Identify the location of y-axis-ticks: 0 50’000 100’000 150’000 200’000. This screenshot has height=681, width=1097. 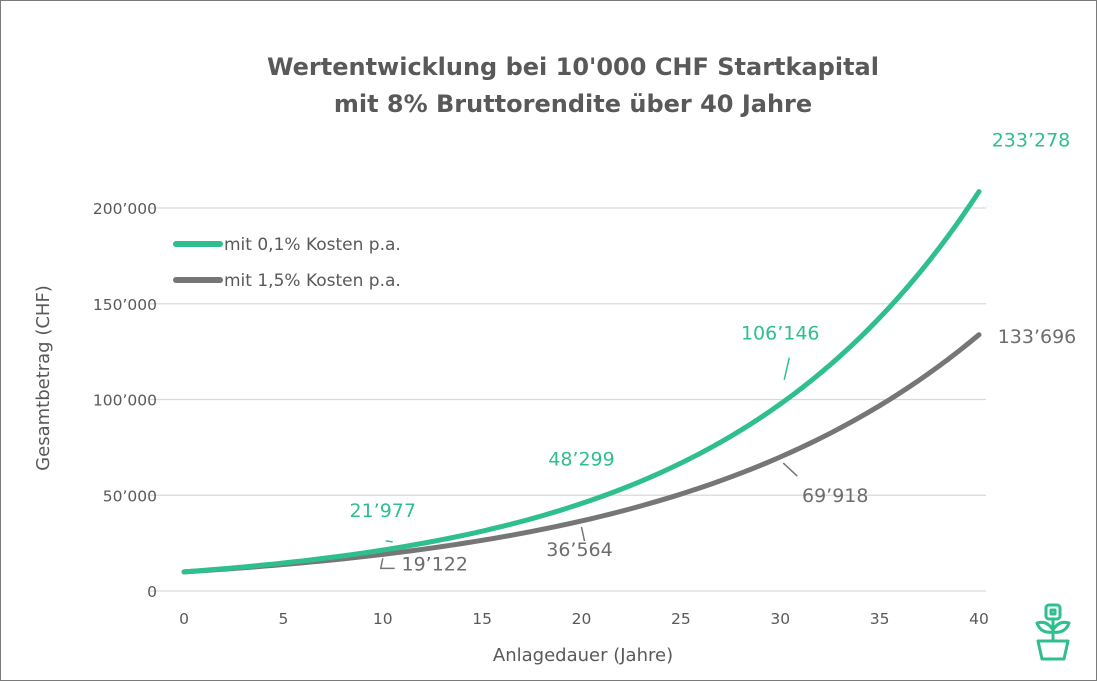
(125, 400).